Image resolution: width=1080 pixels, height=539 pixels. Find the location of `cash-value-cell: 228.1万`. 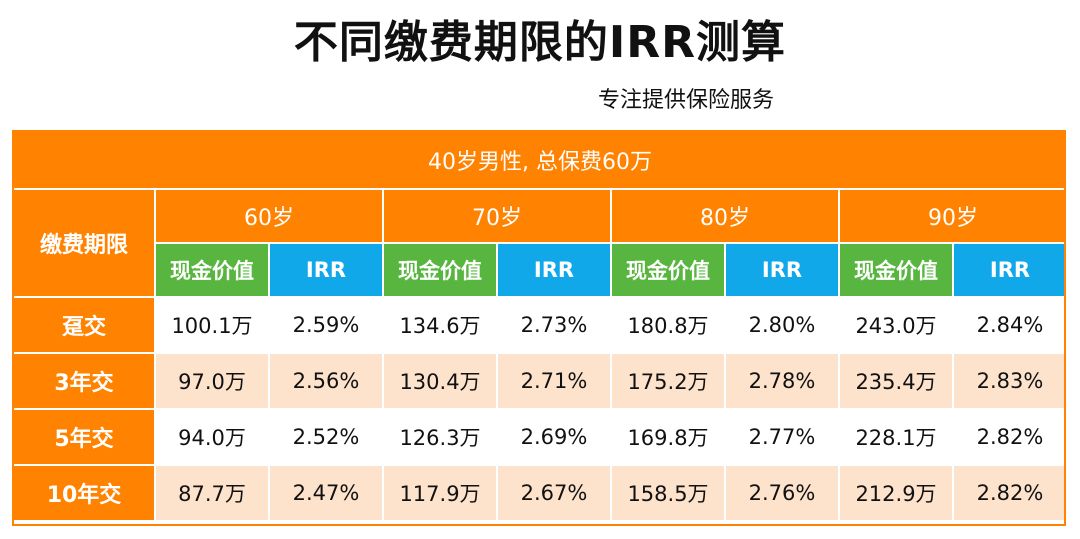

cash-value-cell: 228.1万 is located at coordinates (896, 437).